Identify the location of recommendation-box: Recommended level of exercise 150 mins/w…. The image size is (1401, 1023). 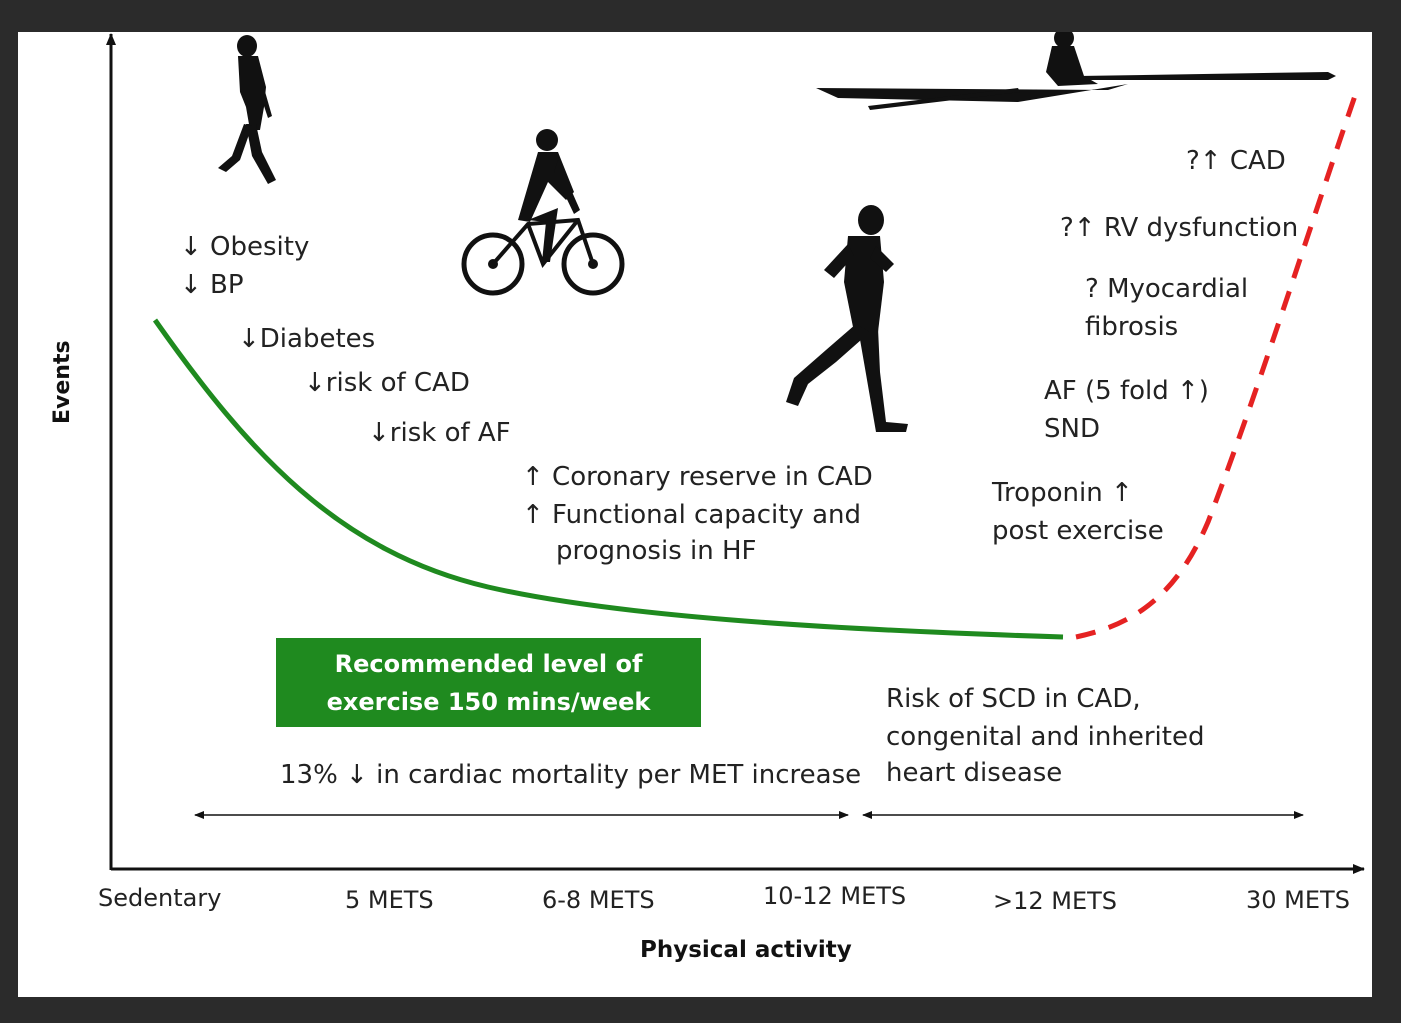
(488, 682).